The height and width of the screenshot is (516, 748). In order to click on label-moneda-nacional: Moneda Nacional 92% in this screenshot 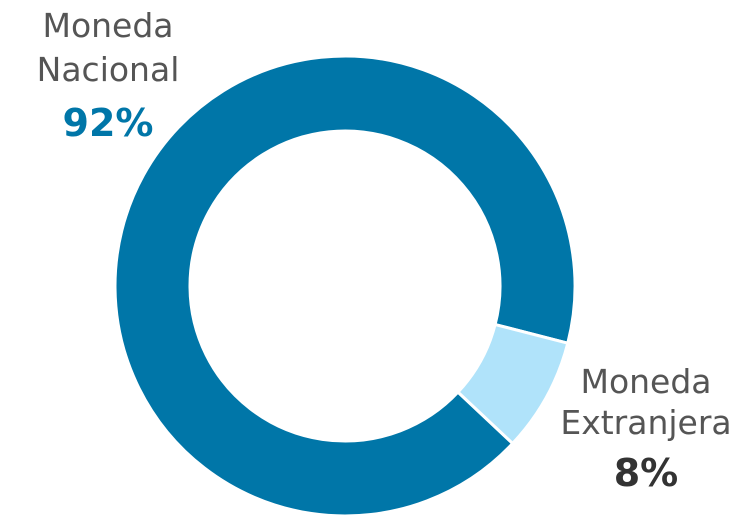, I will do `click(108, 75)`.